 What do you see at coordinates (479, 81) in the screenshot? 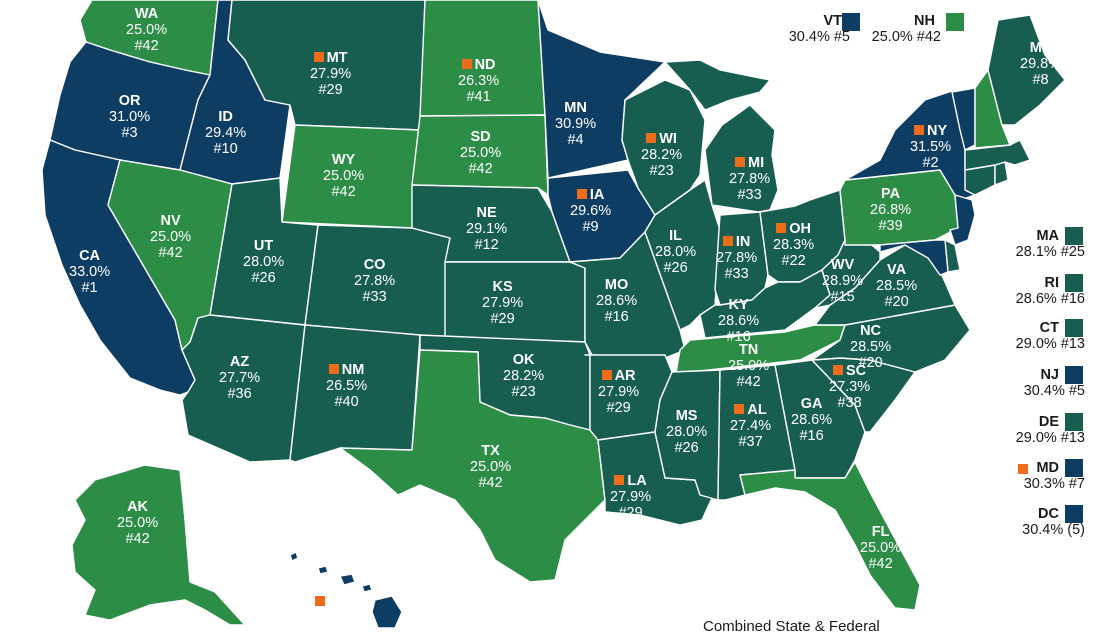
I see `label-ND: ND 26.3% #41` at bounding box center [479, 81].